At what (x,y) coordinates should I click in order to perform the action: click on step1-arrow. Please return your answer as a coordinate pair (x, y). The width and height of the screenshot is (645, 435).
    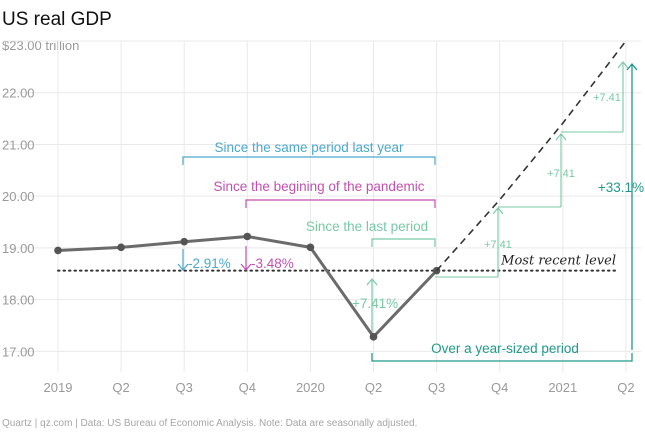
    Looking at the image, I should click on (469, 242).